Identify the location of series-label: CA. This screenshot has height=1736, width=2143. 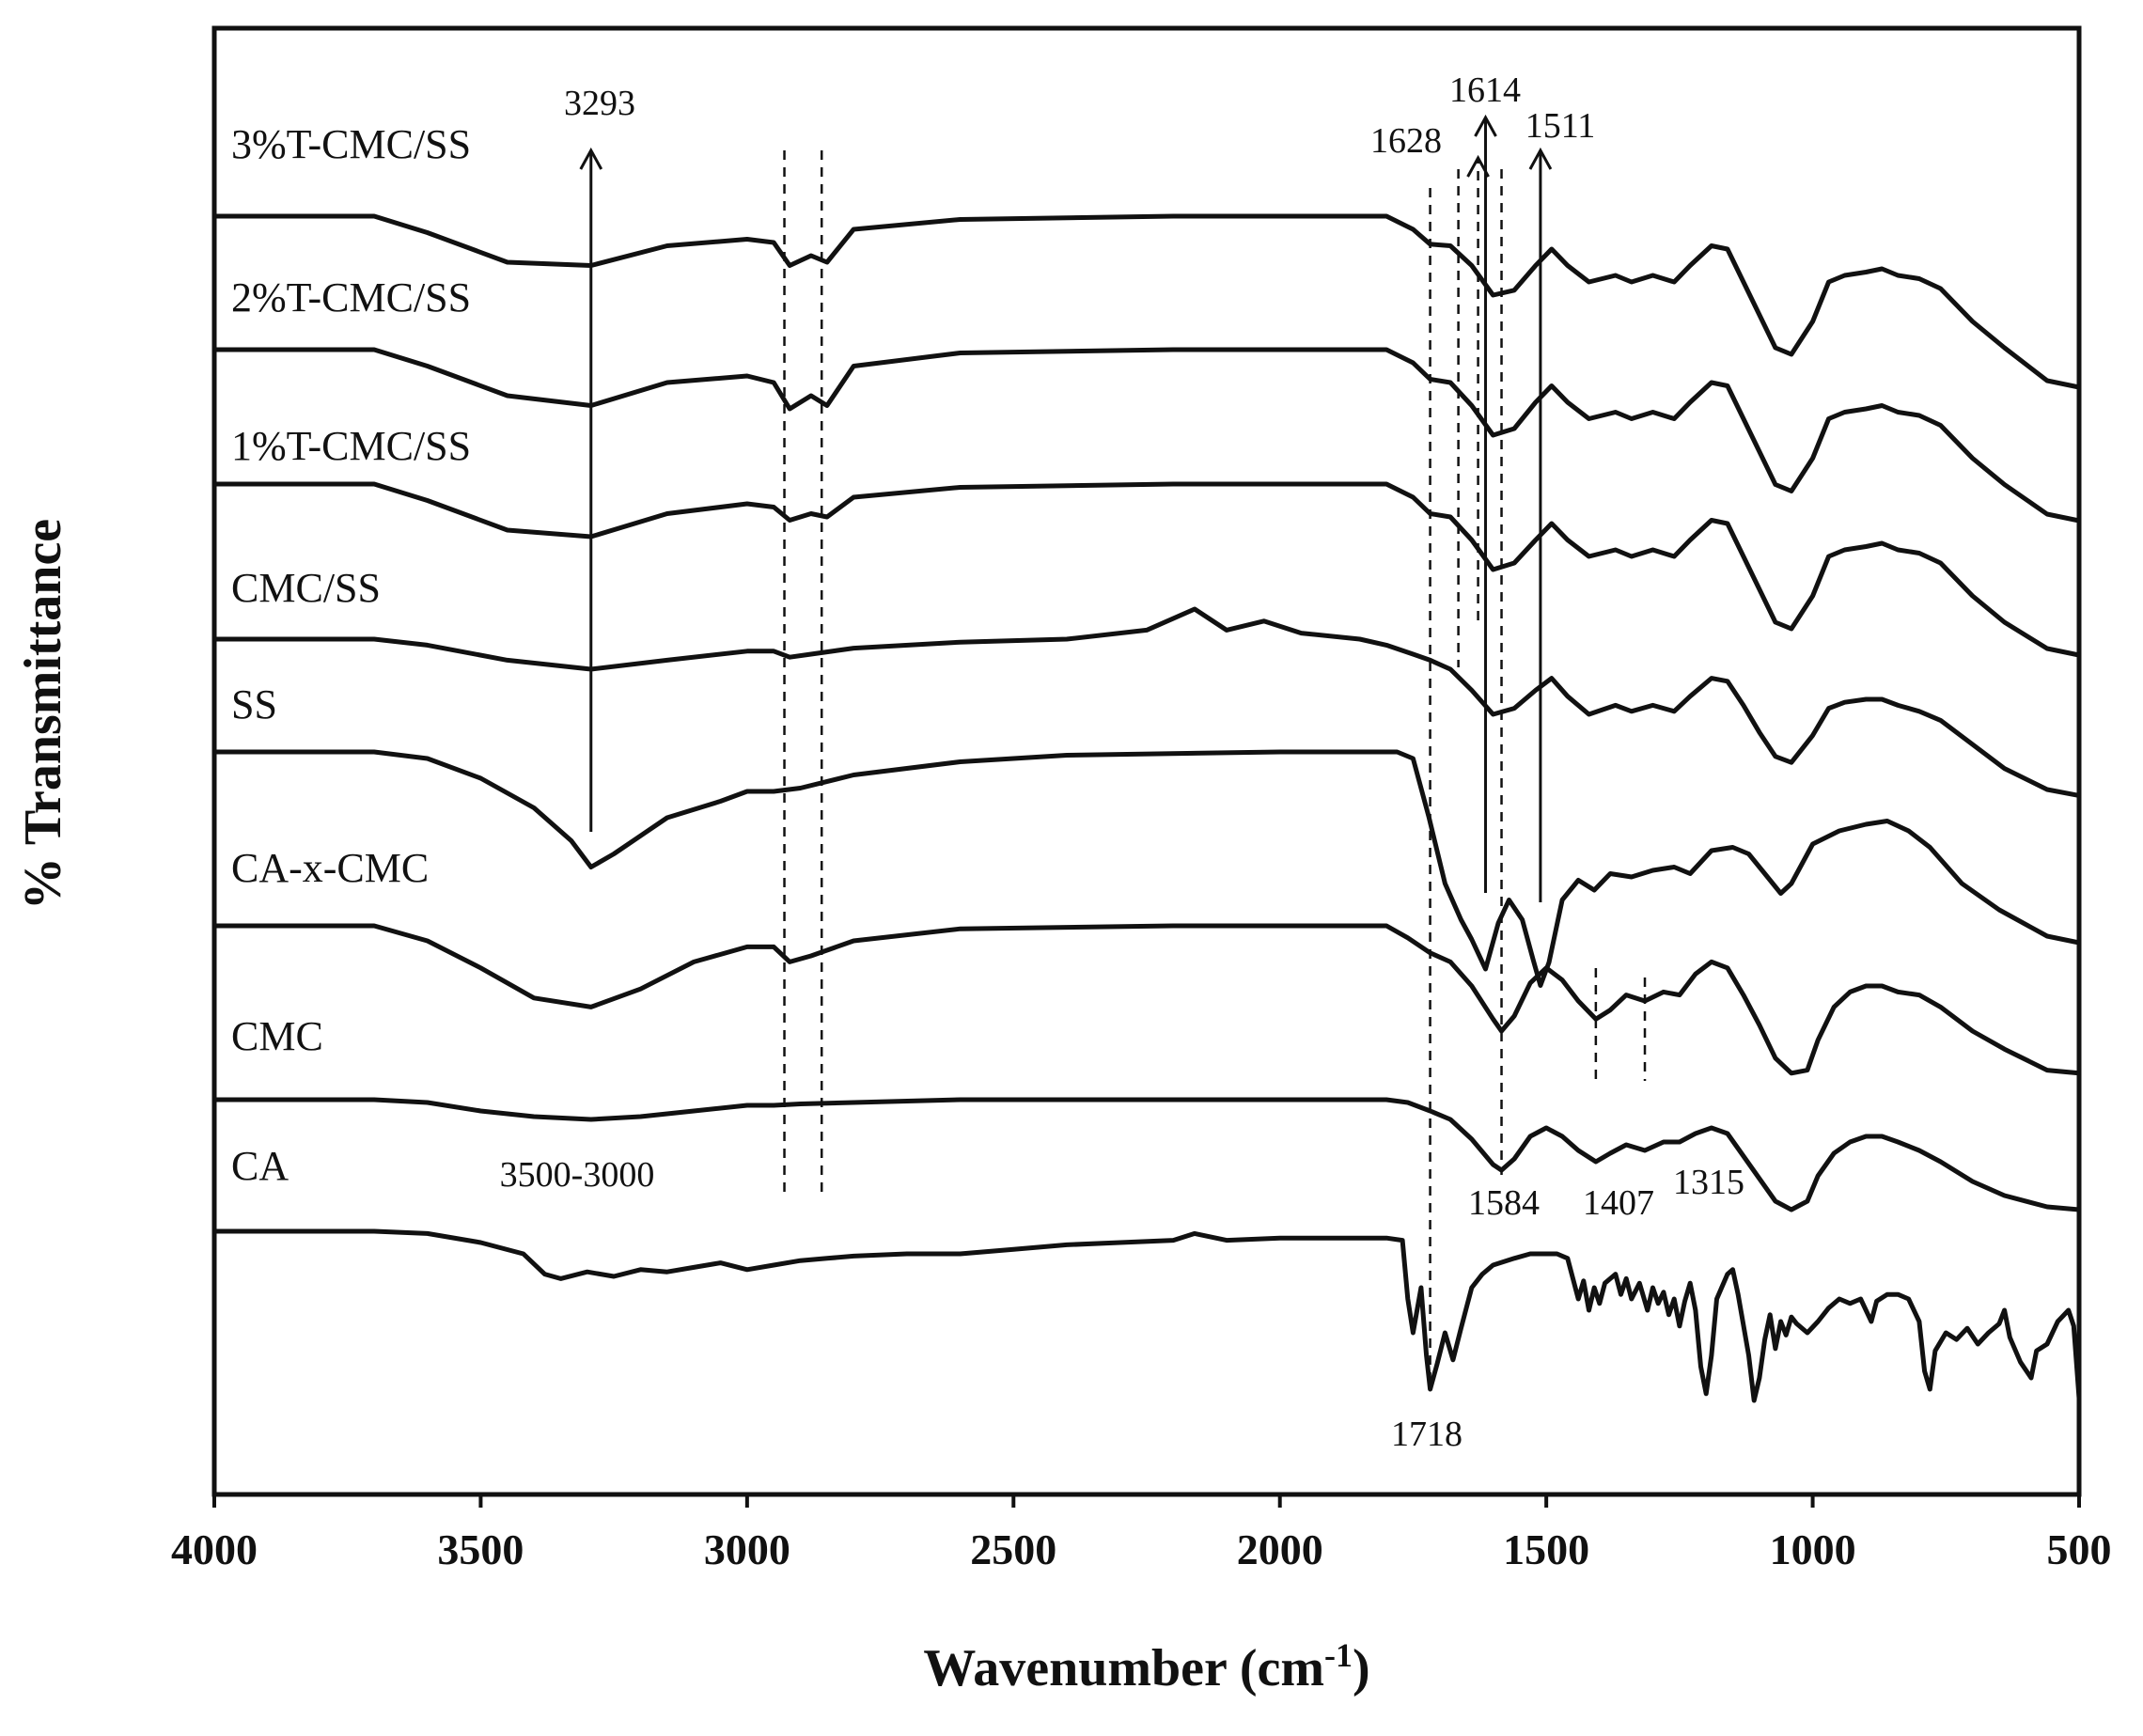
(260, 1166).